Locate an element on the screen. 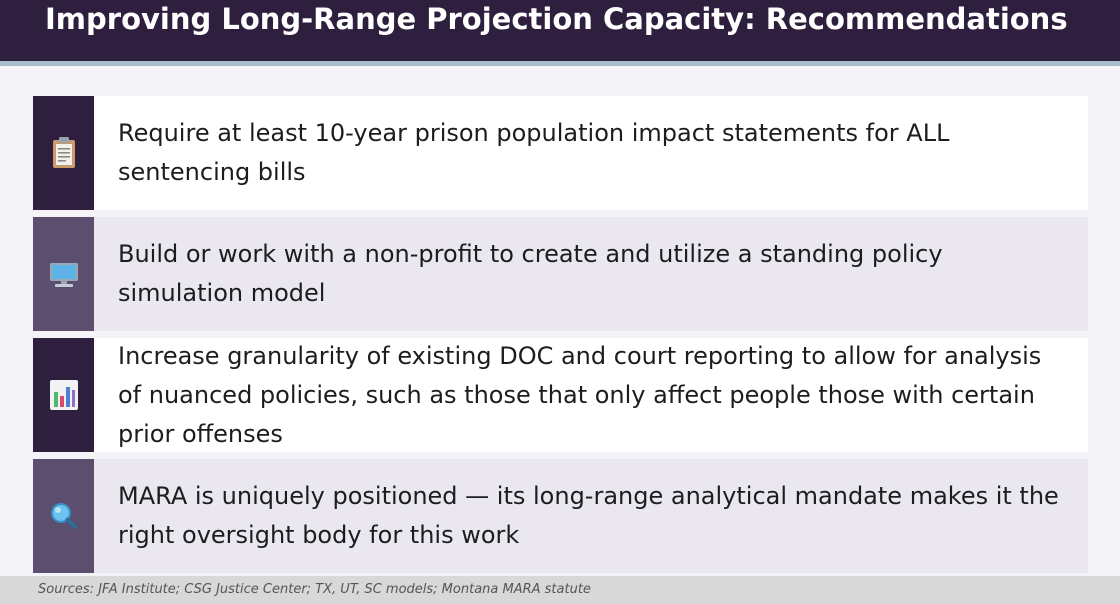  magnifying-glass-icon is located at coordinates (64, 516).